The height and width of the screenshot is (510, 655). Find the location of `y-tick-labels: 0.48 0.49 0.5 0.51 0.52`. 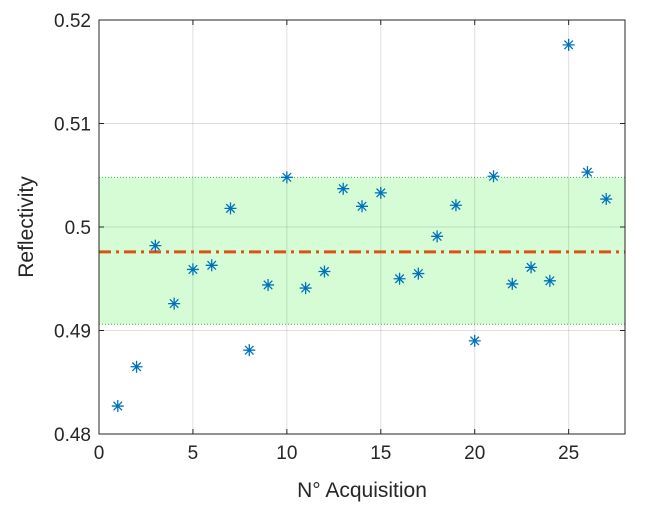

y-tick-labels: 0.48 0.49 0.5 0.51 0.52 is located at coordinates (72, 228).